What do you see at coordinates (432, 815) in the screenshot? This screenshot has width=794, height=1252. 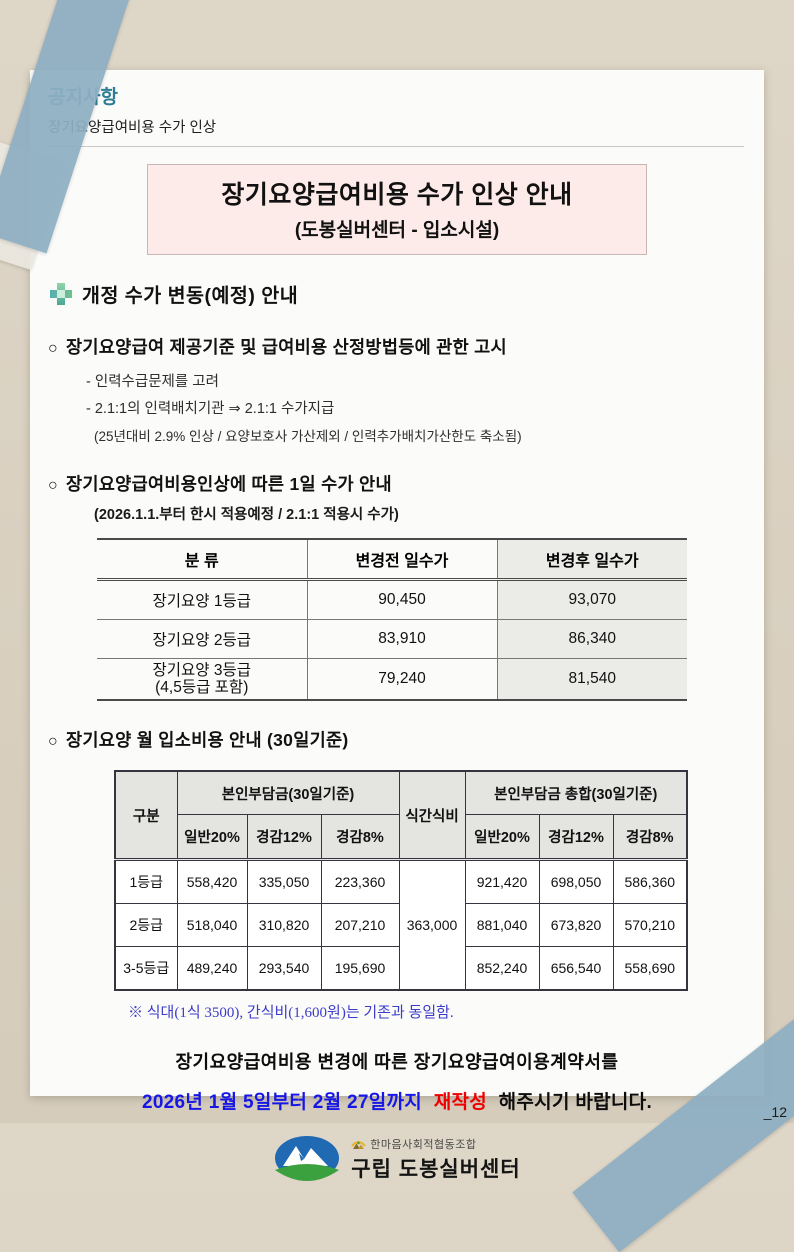 I see `column-header-meal: 식간식비` at bounding box center [432, 815].